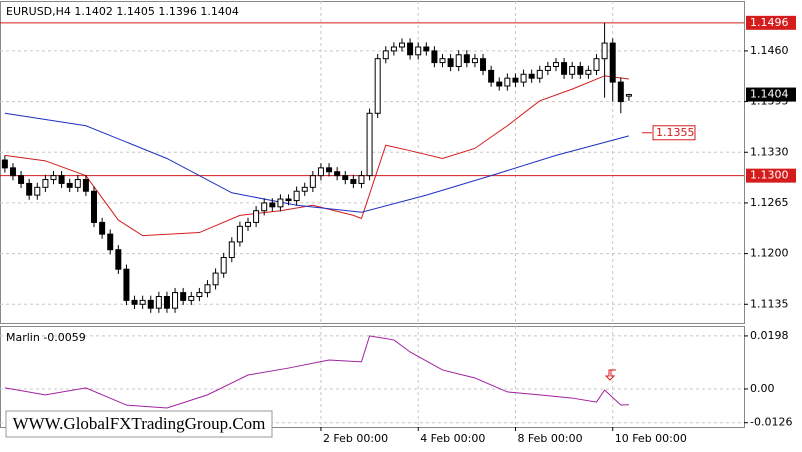 The height and width of the screenshot is (452, 802). Describe the element at coordinates (769, 253) in the screenshot. I see `y-tick-label: 1.1200` at that location.